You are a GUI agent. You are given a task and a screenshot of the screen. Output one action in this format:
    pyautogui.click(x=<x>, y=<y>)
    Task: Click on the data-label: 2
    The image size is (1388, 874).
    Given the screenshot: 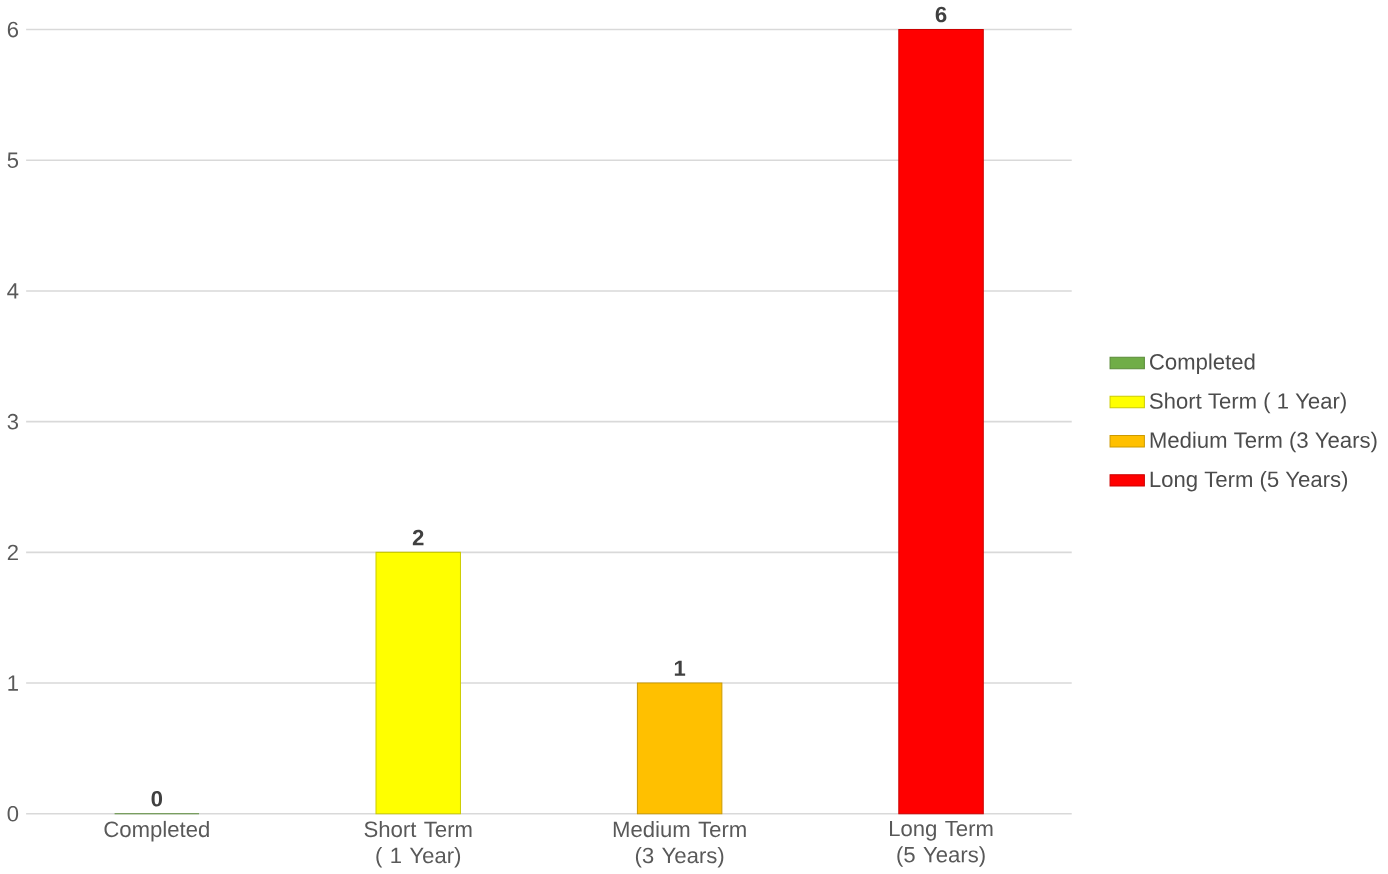 What is the action you would take?
    pyautogui.click(x=418, y=537)
    